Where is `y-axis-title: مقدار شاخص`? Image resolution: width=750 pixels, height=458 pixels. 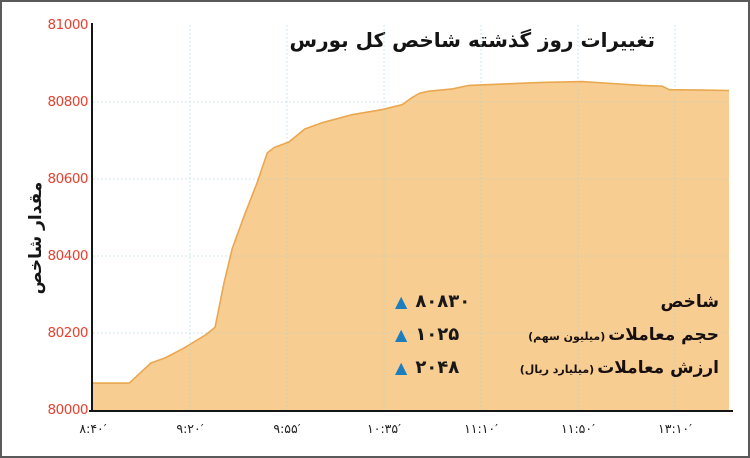
y-axis-title: مقدار شاخص is located at coordinates (36, 238).